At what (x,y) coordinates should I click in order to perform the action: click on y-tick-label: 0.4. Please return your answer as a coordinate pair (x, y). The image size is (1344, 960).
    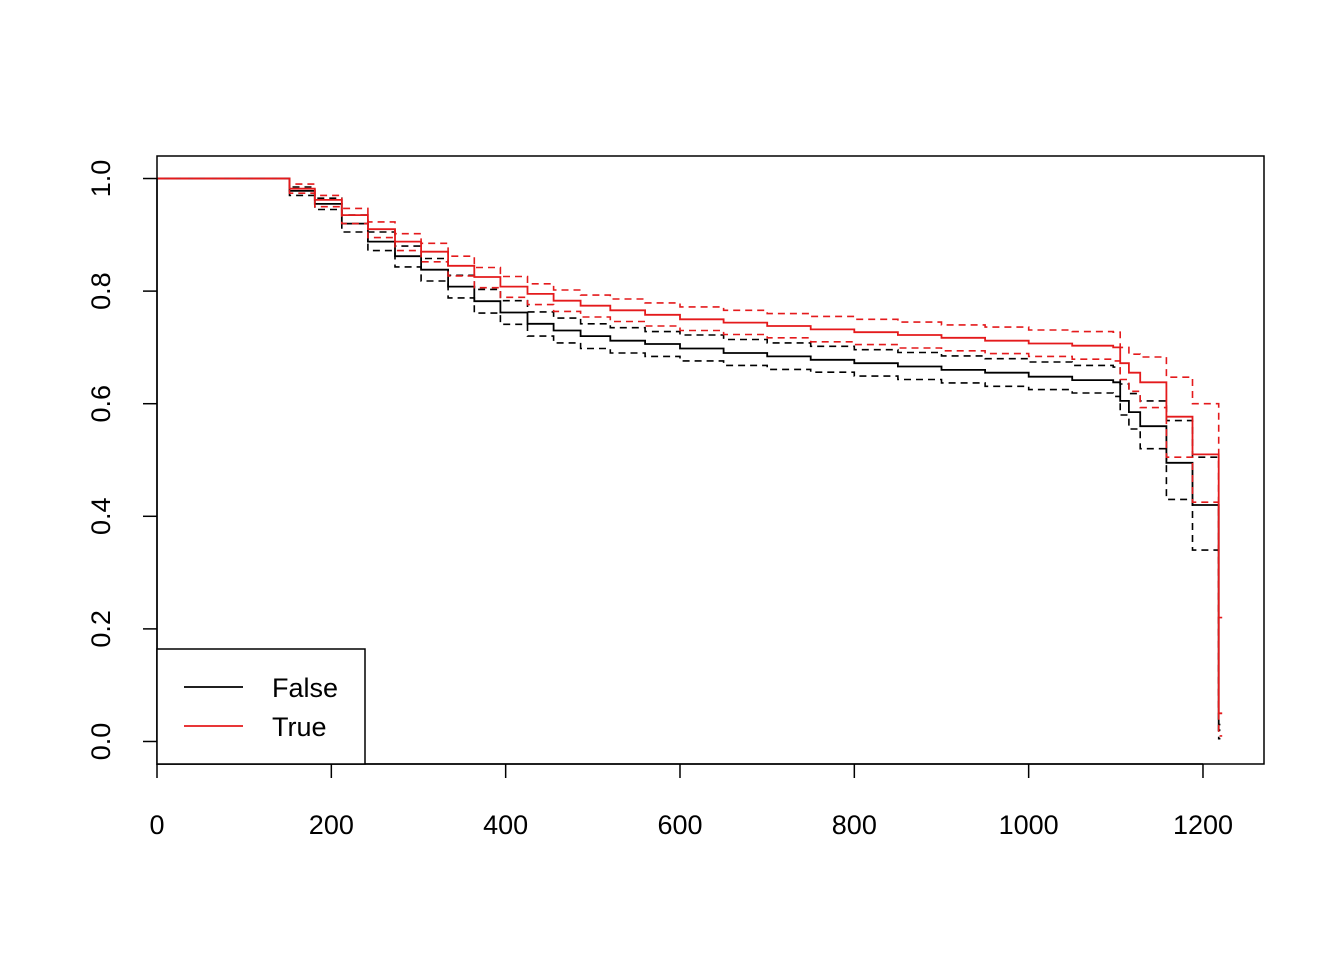
    Looking at the image, I should click on (101, 517).